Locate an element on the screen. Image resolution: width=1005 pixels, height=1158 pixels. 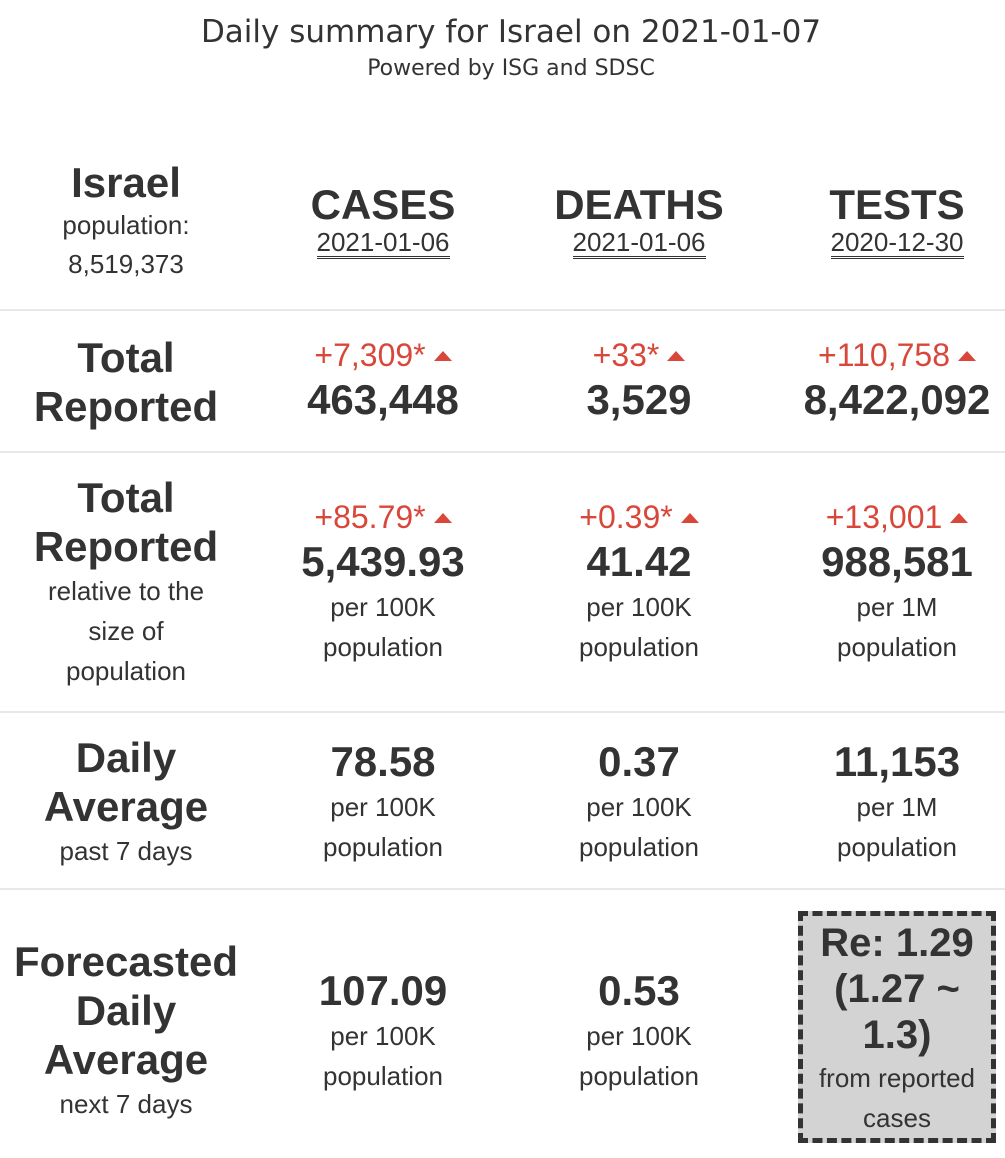
re-value: Re: 1.29 is located at coordinates (897, 943).